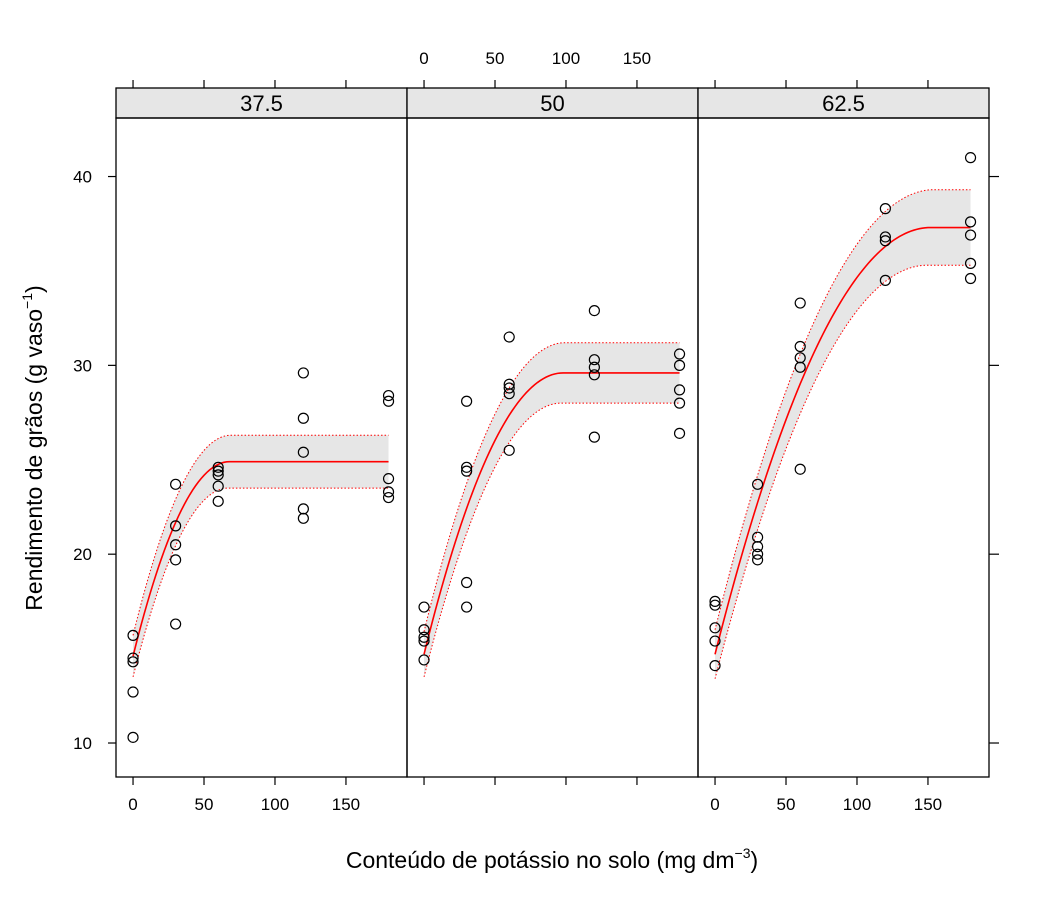 This screenshot has height=900, width=1050. I want to click on x-axis-title: Conteúdo de potássio no solo (mg dm−3), so click(552, 859).